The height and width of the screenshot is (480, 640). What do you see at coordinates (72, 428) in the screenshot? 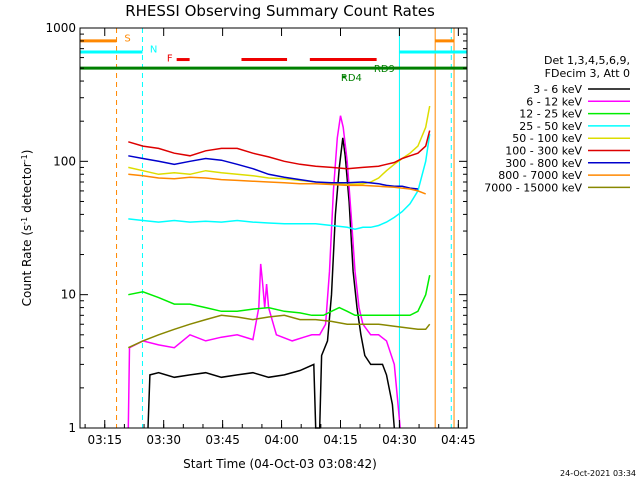
I see `y-tick-label-0: 1` at bounding box center [72, 428].